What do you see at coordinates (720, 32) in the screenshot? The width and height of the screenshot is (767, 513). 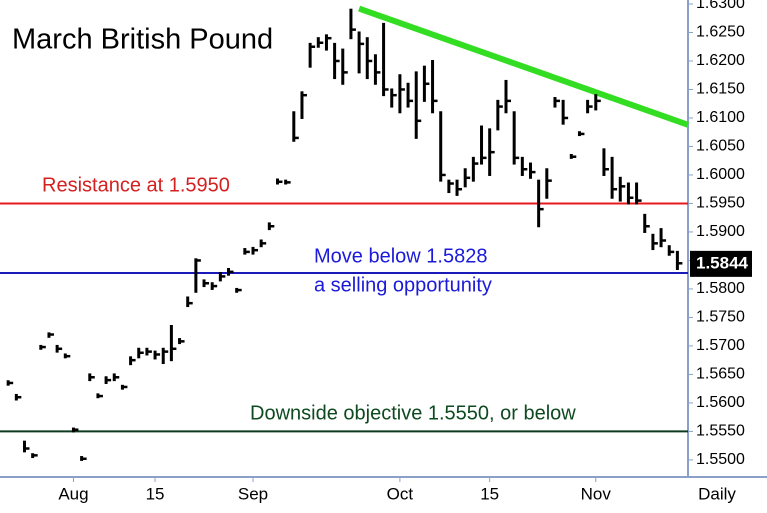 I see `y-tick-label: 1.6250` at bounding box center [720, 32].